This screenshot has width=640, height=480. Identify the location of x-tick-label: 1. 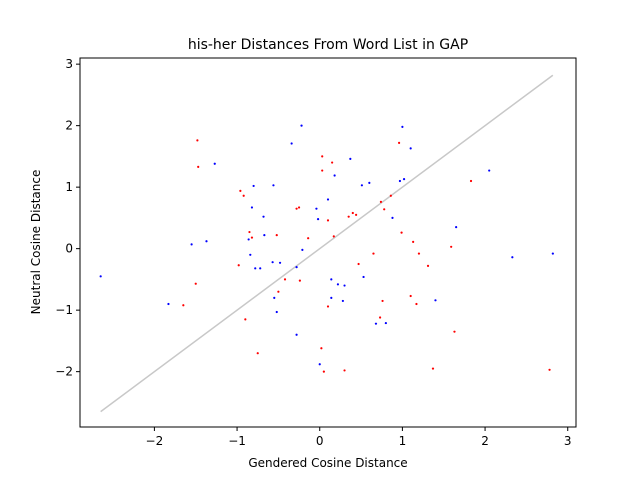
(403, 441).